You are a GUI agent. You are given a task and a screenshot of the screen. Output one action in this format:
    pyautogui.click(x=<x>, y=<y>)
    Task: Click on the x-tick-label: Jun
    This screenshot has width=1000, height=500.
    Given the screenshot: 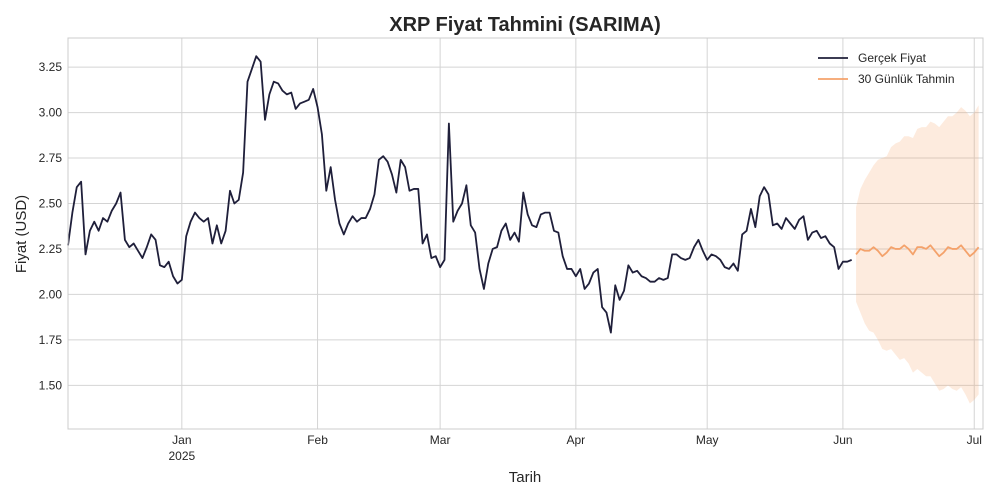 What is the action you would take?
    pyautogui.click(x=842, y=440)
    